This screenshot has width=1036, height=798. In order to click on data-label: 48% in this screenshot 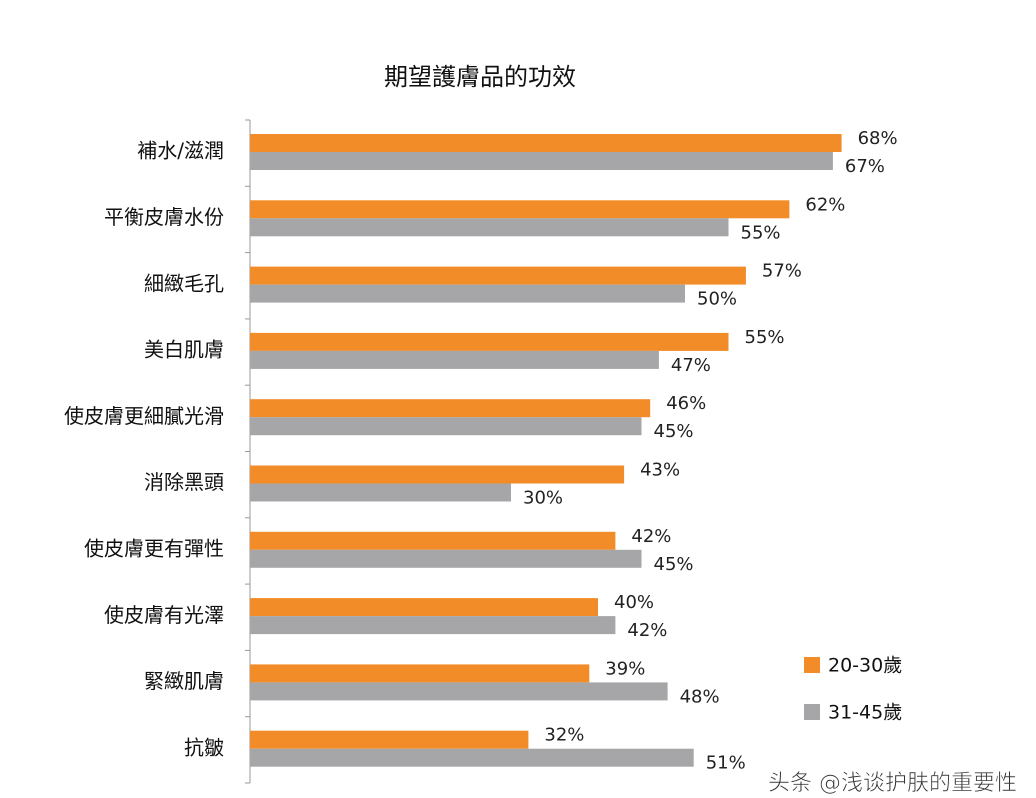, I will do `click(700, 696)`.